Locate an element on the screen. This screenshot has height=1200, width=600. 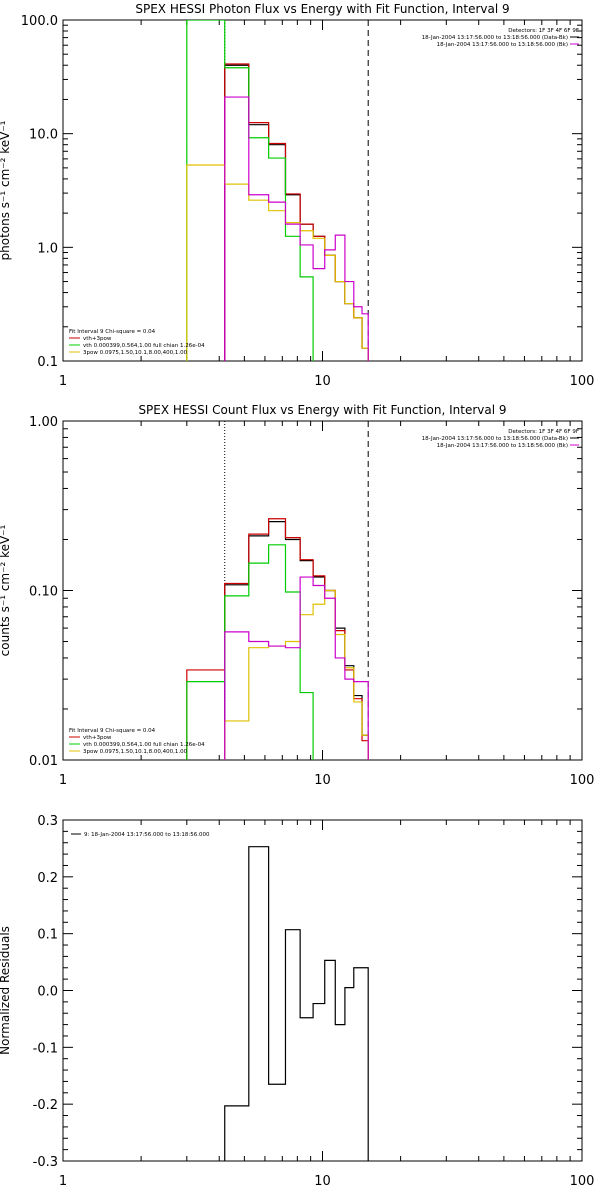
y-tick-label: 0.3 is located at coordinates (47, 821).